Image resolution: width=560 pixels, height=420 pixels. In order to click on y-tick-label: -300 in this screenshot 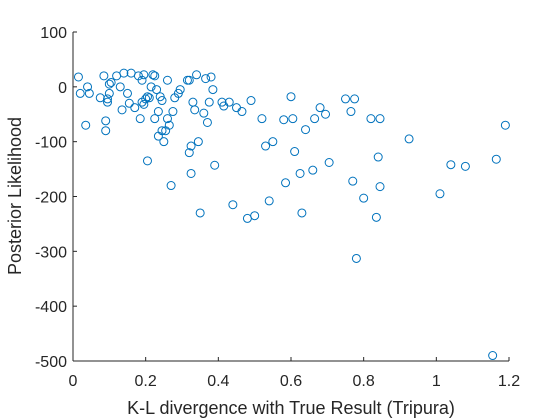, I will do `click(51, 252)`.